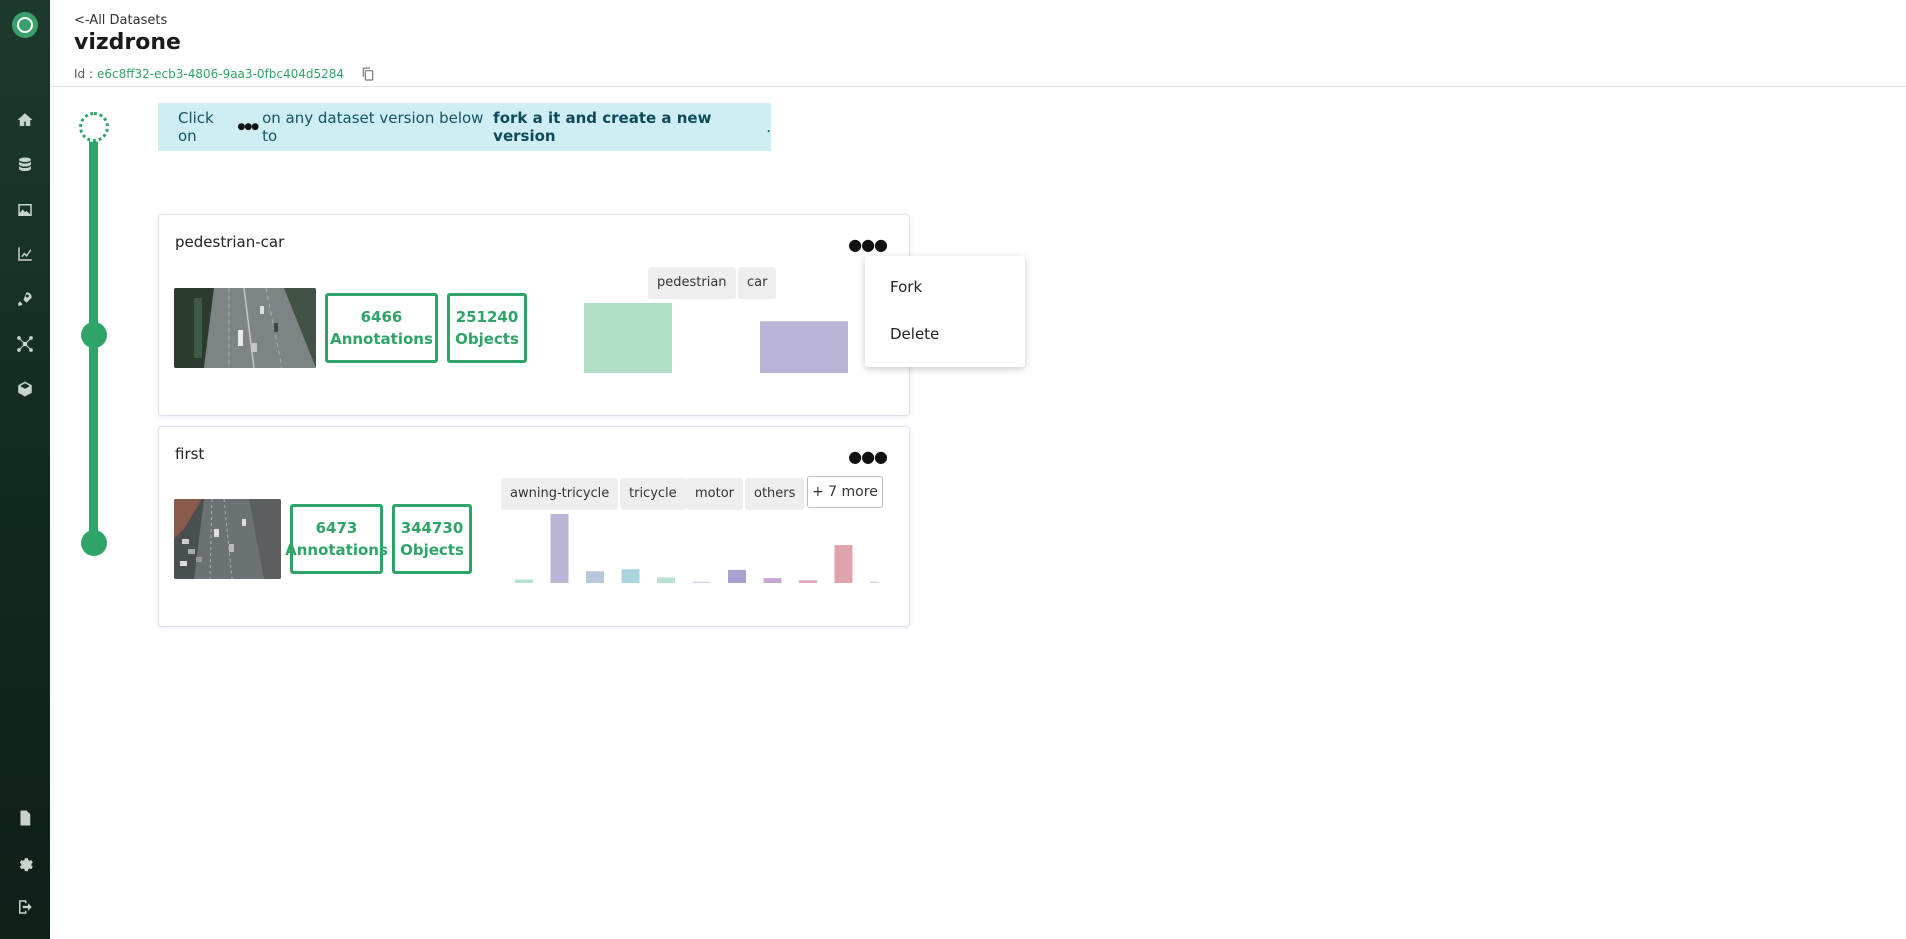 Image resolution: width=1906 pixels, height=939 pixels. What do you see at coordinates (190, 454) in the screenshot?
I see `version-name: first` at bounding box center [190, 454].